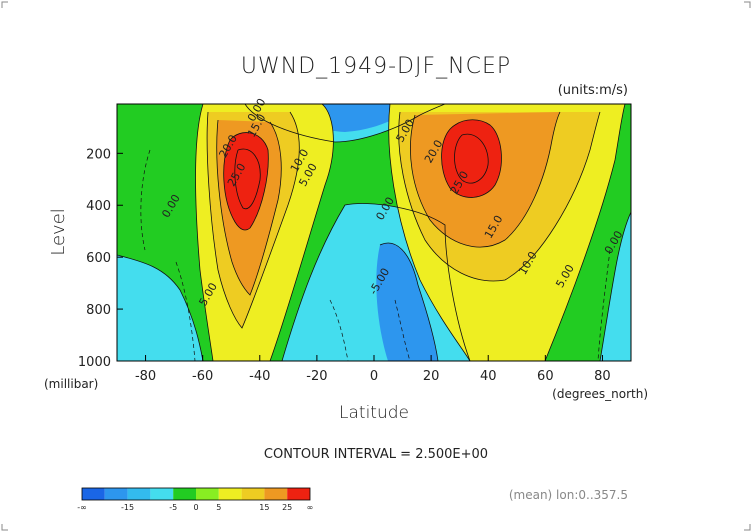 This screenshot has width=752, height=532. I want to click on y-tick-label: 600, so click(98, 258).